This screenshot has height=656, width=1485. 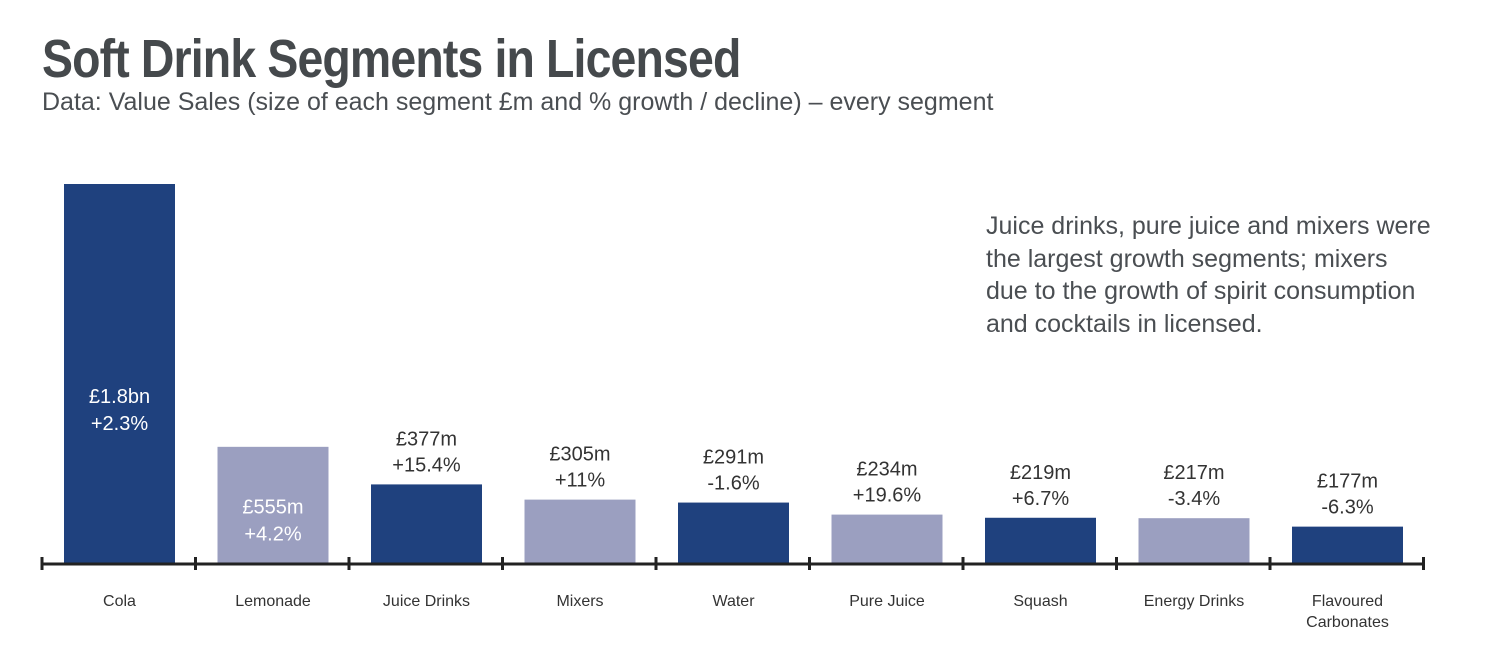 I want to click on value-label: £234m, so click(x=886, y=470).